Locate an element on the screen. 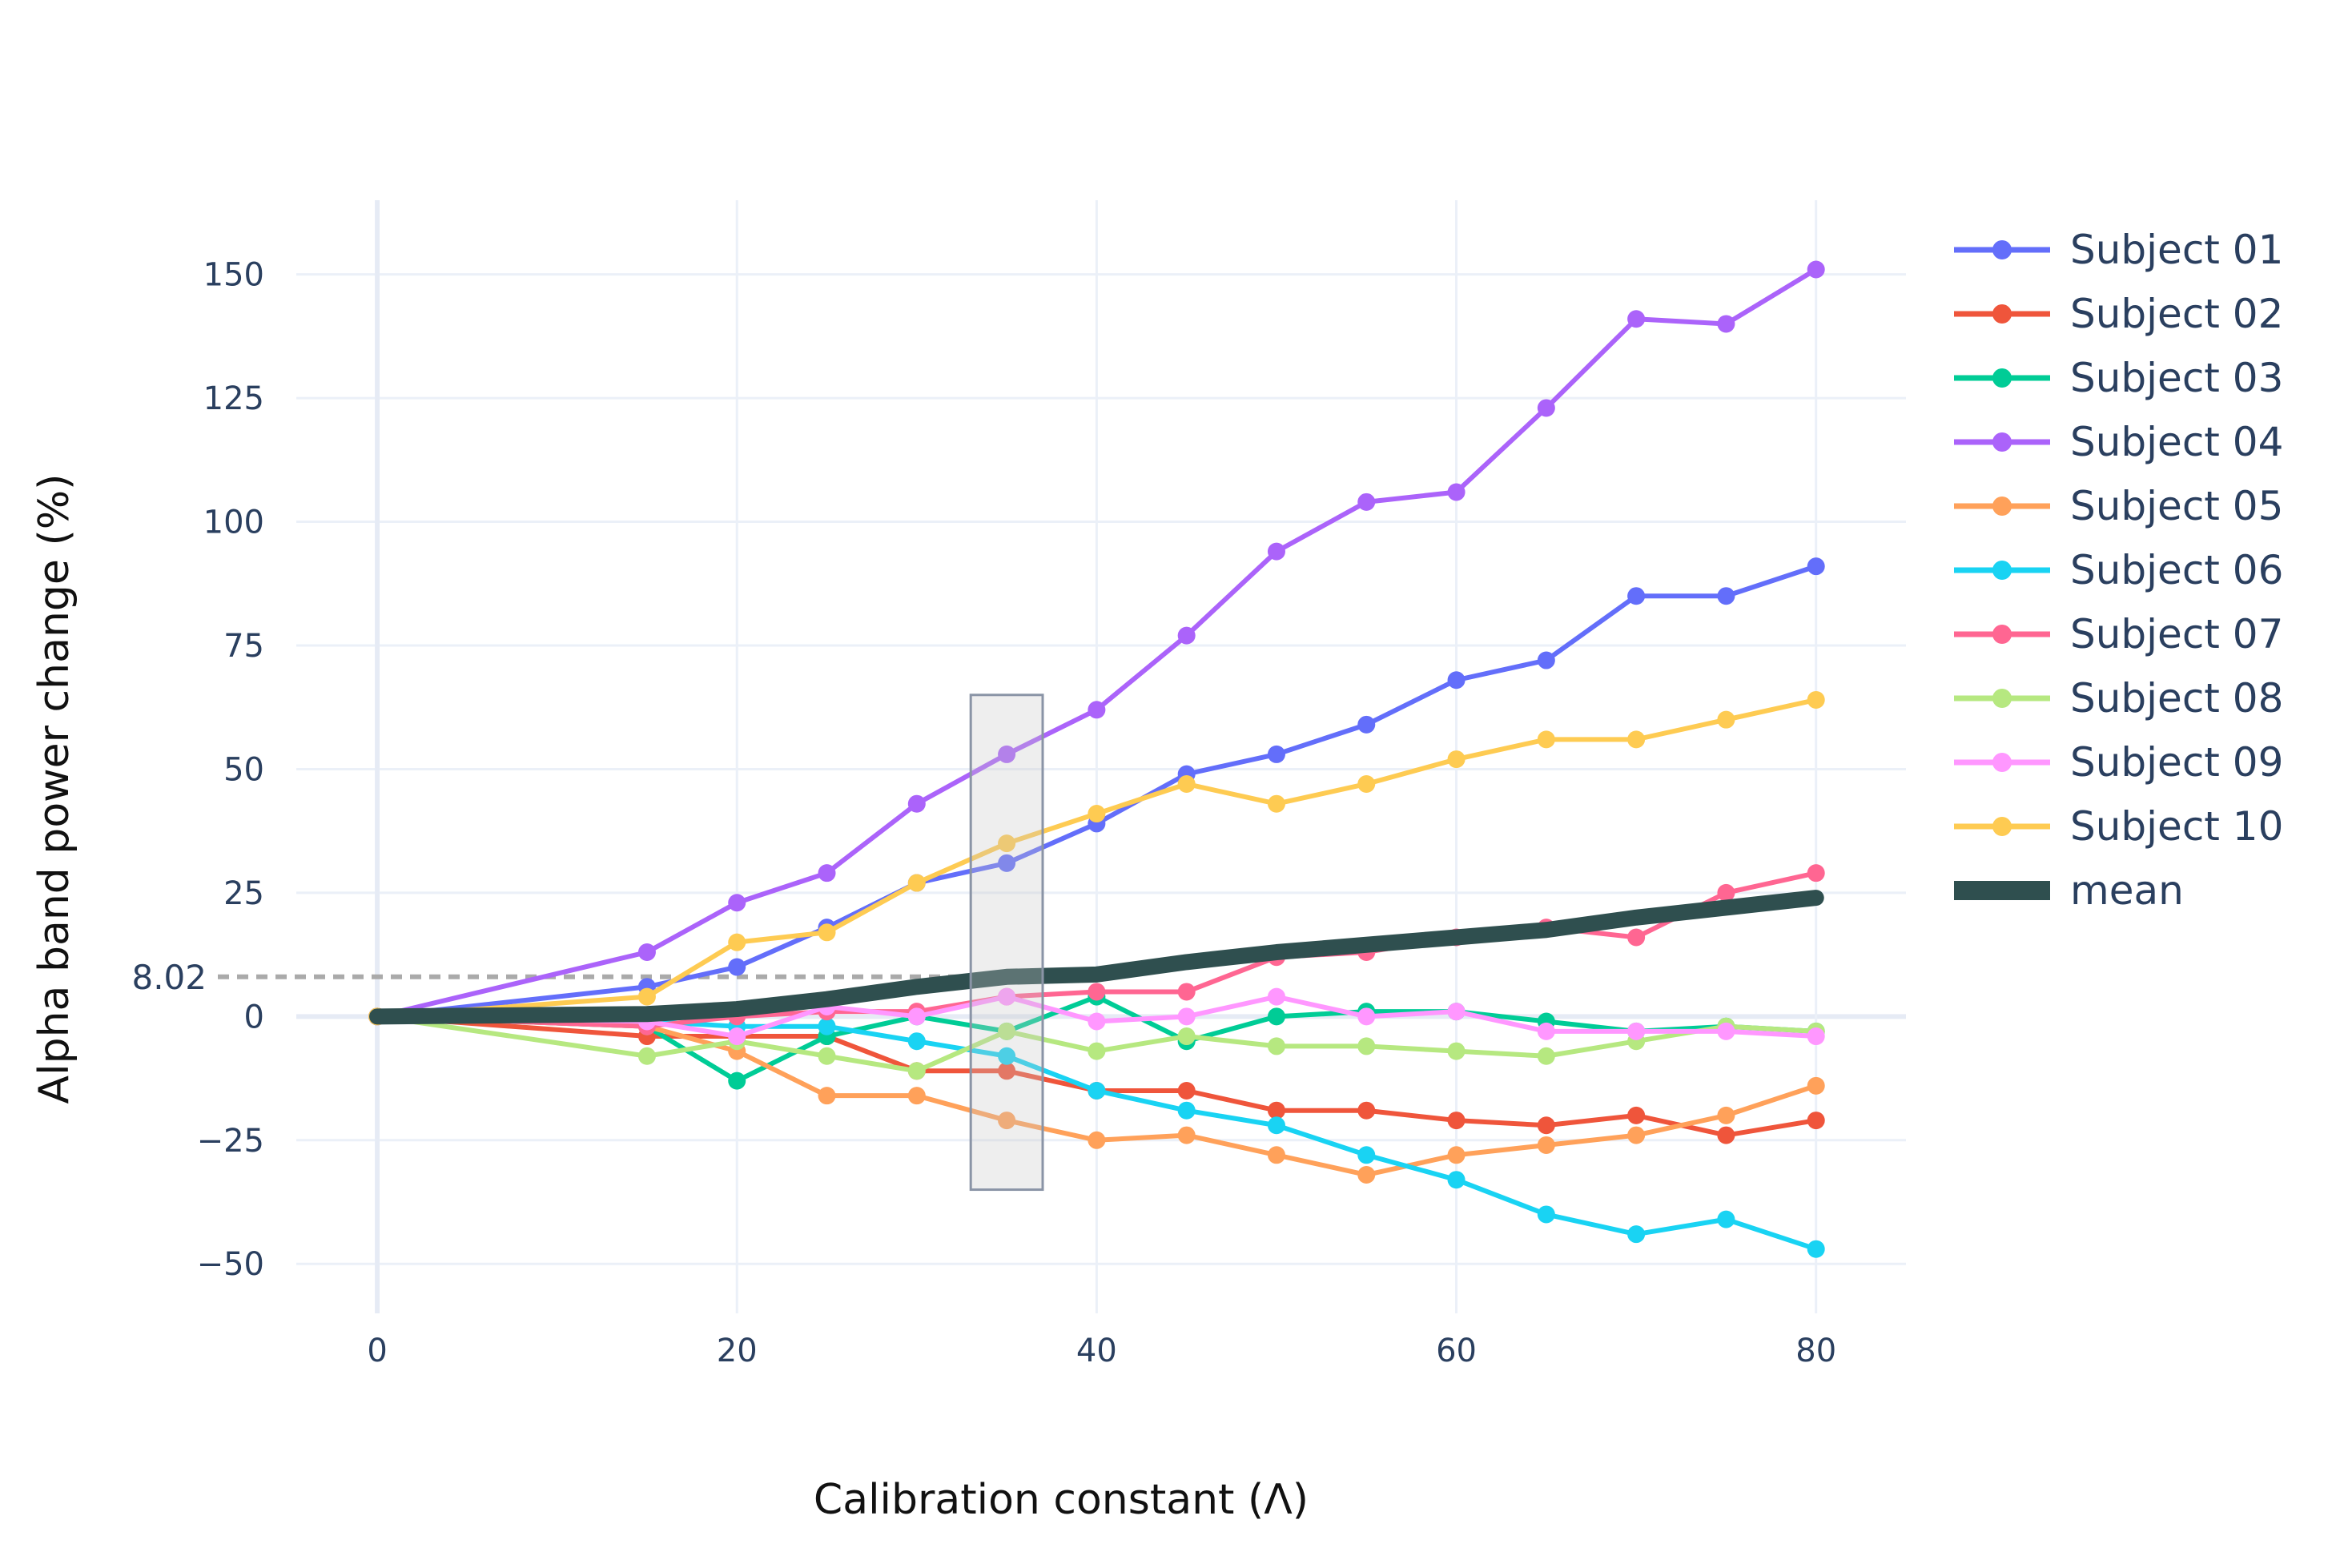  legend-label: Subject 06 is located at coordinates (2176, 570).